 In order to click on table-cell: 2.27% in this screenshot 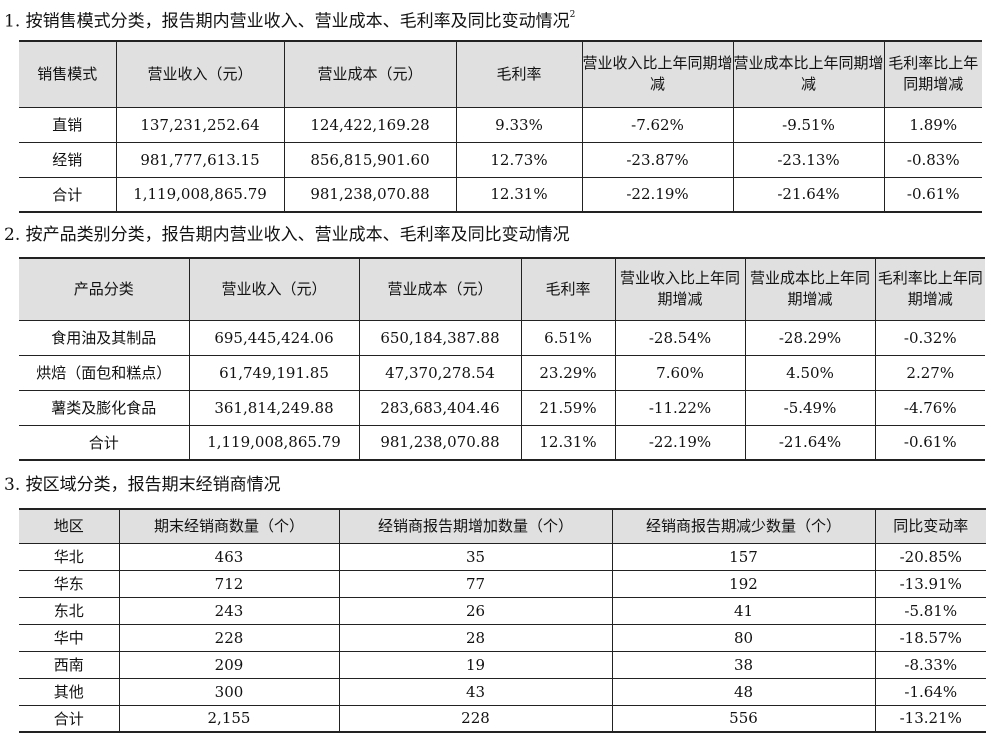, I will do `click(929, 372)`.